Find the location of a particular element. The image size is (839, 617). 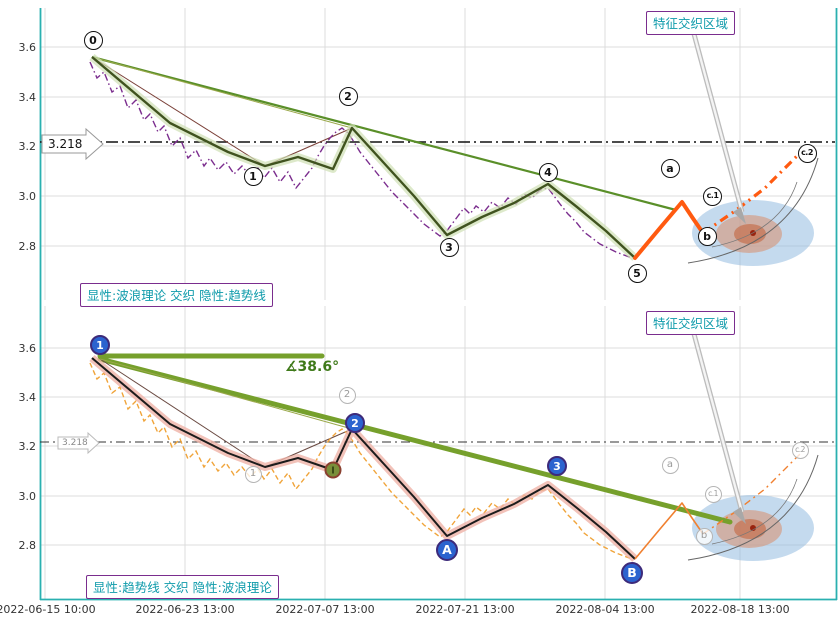

ref-level-tag-bottom: 3.218 is located at coordinates (75, 443).